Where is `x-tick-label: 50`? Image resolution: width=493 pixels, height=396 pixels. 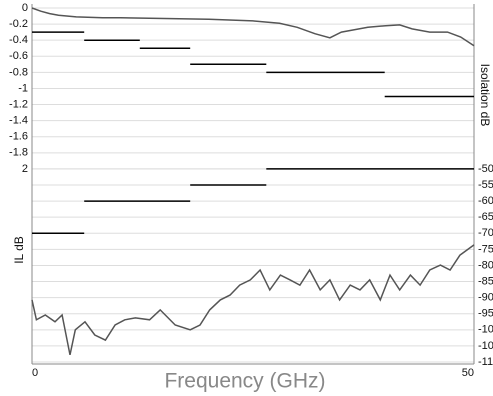 x-tick-label: 50 is located at coordinates (468, 373).